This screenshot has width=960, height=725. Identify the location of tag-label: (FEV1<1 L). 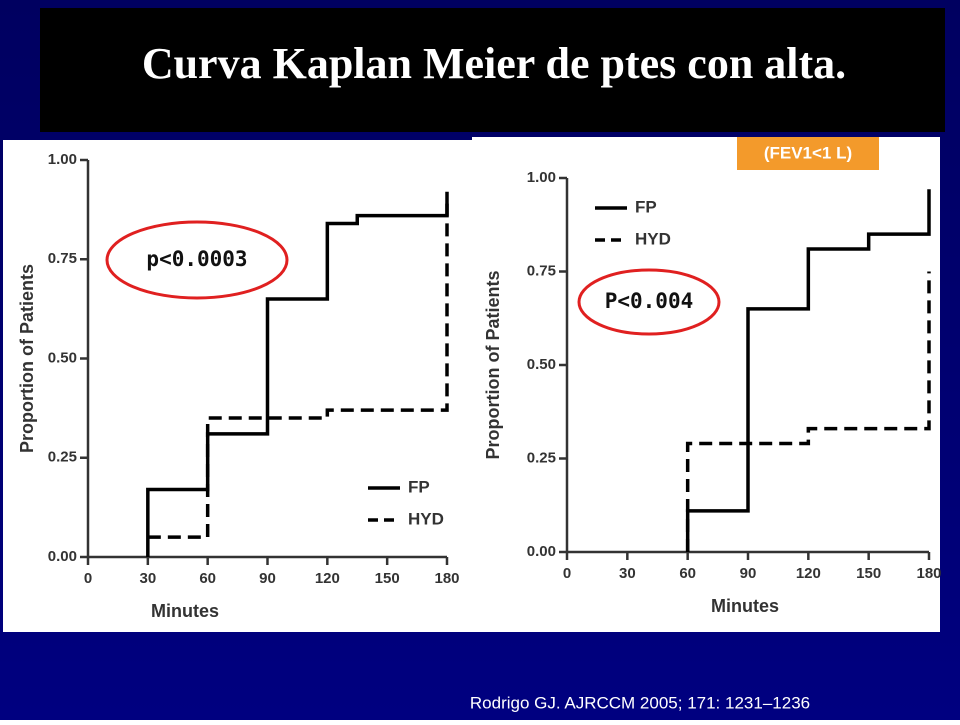
(808, 152).